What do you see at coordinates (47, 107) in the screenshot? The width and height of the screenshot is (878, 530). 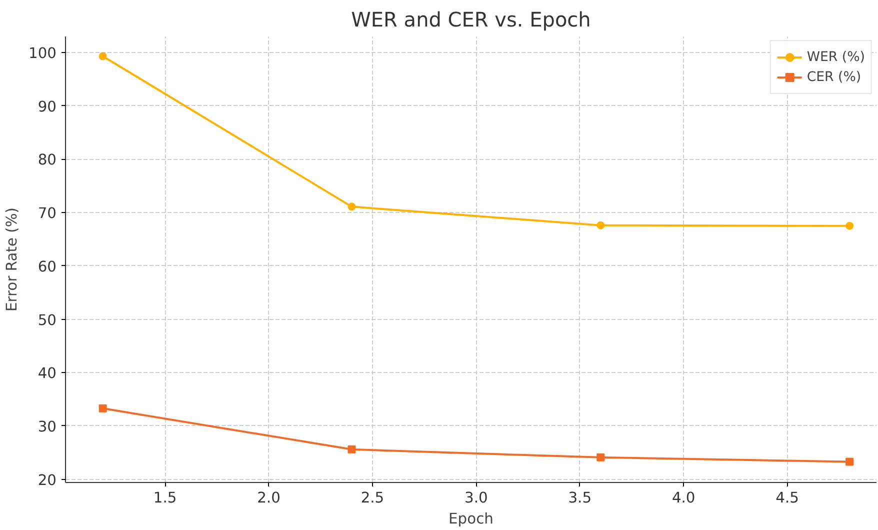 I see `y-tick-label: 90` at bounding box center [47, 107].